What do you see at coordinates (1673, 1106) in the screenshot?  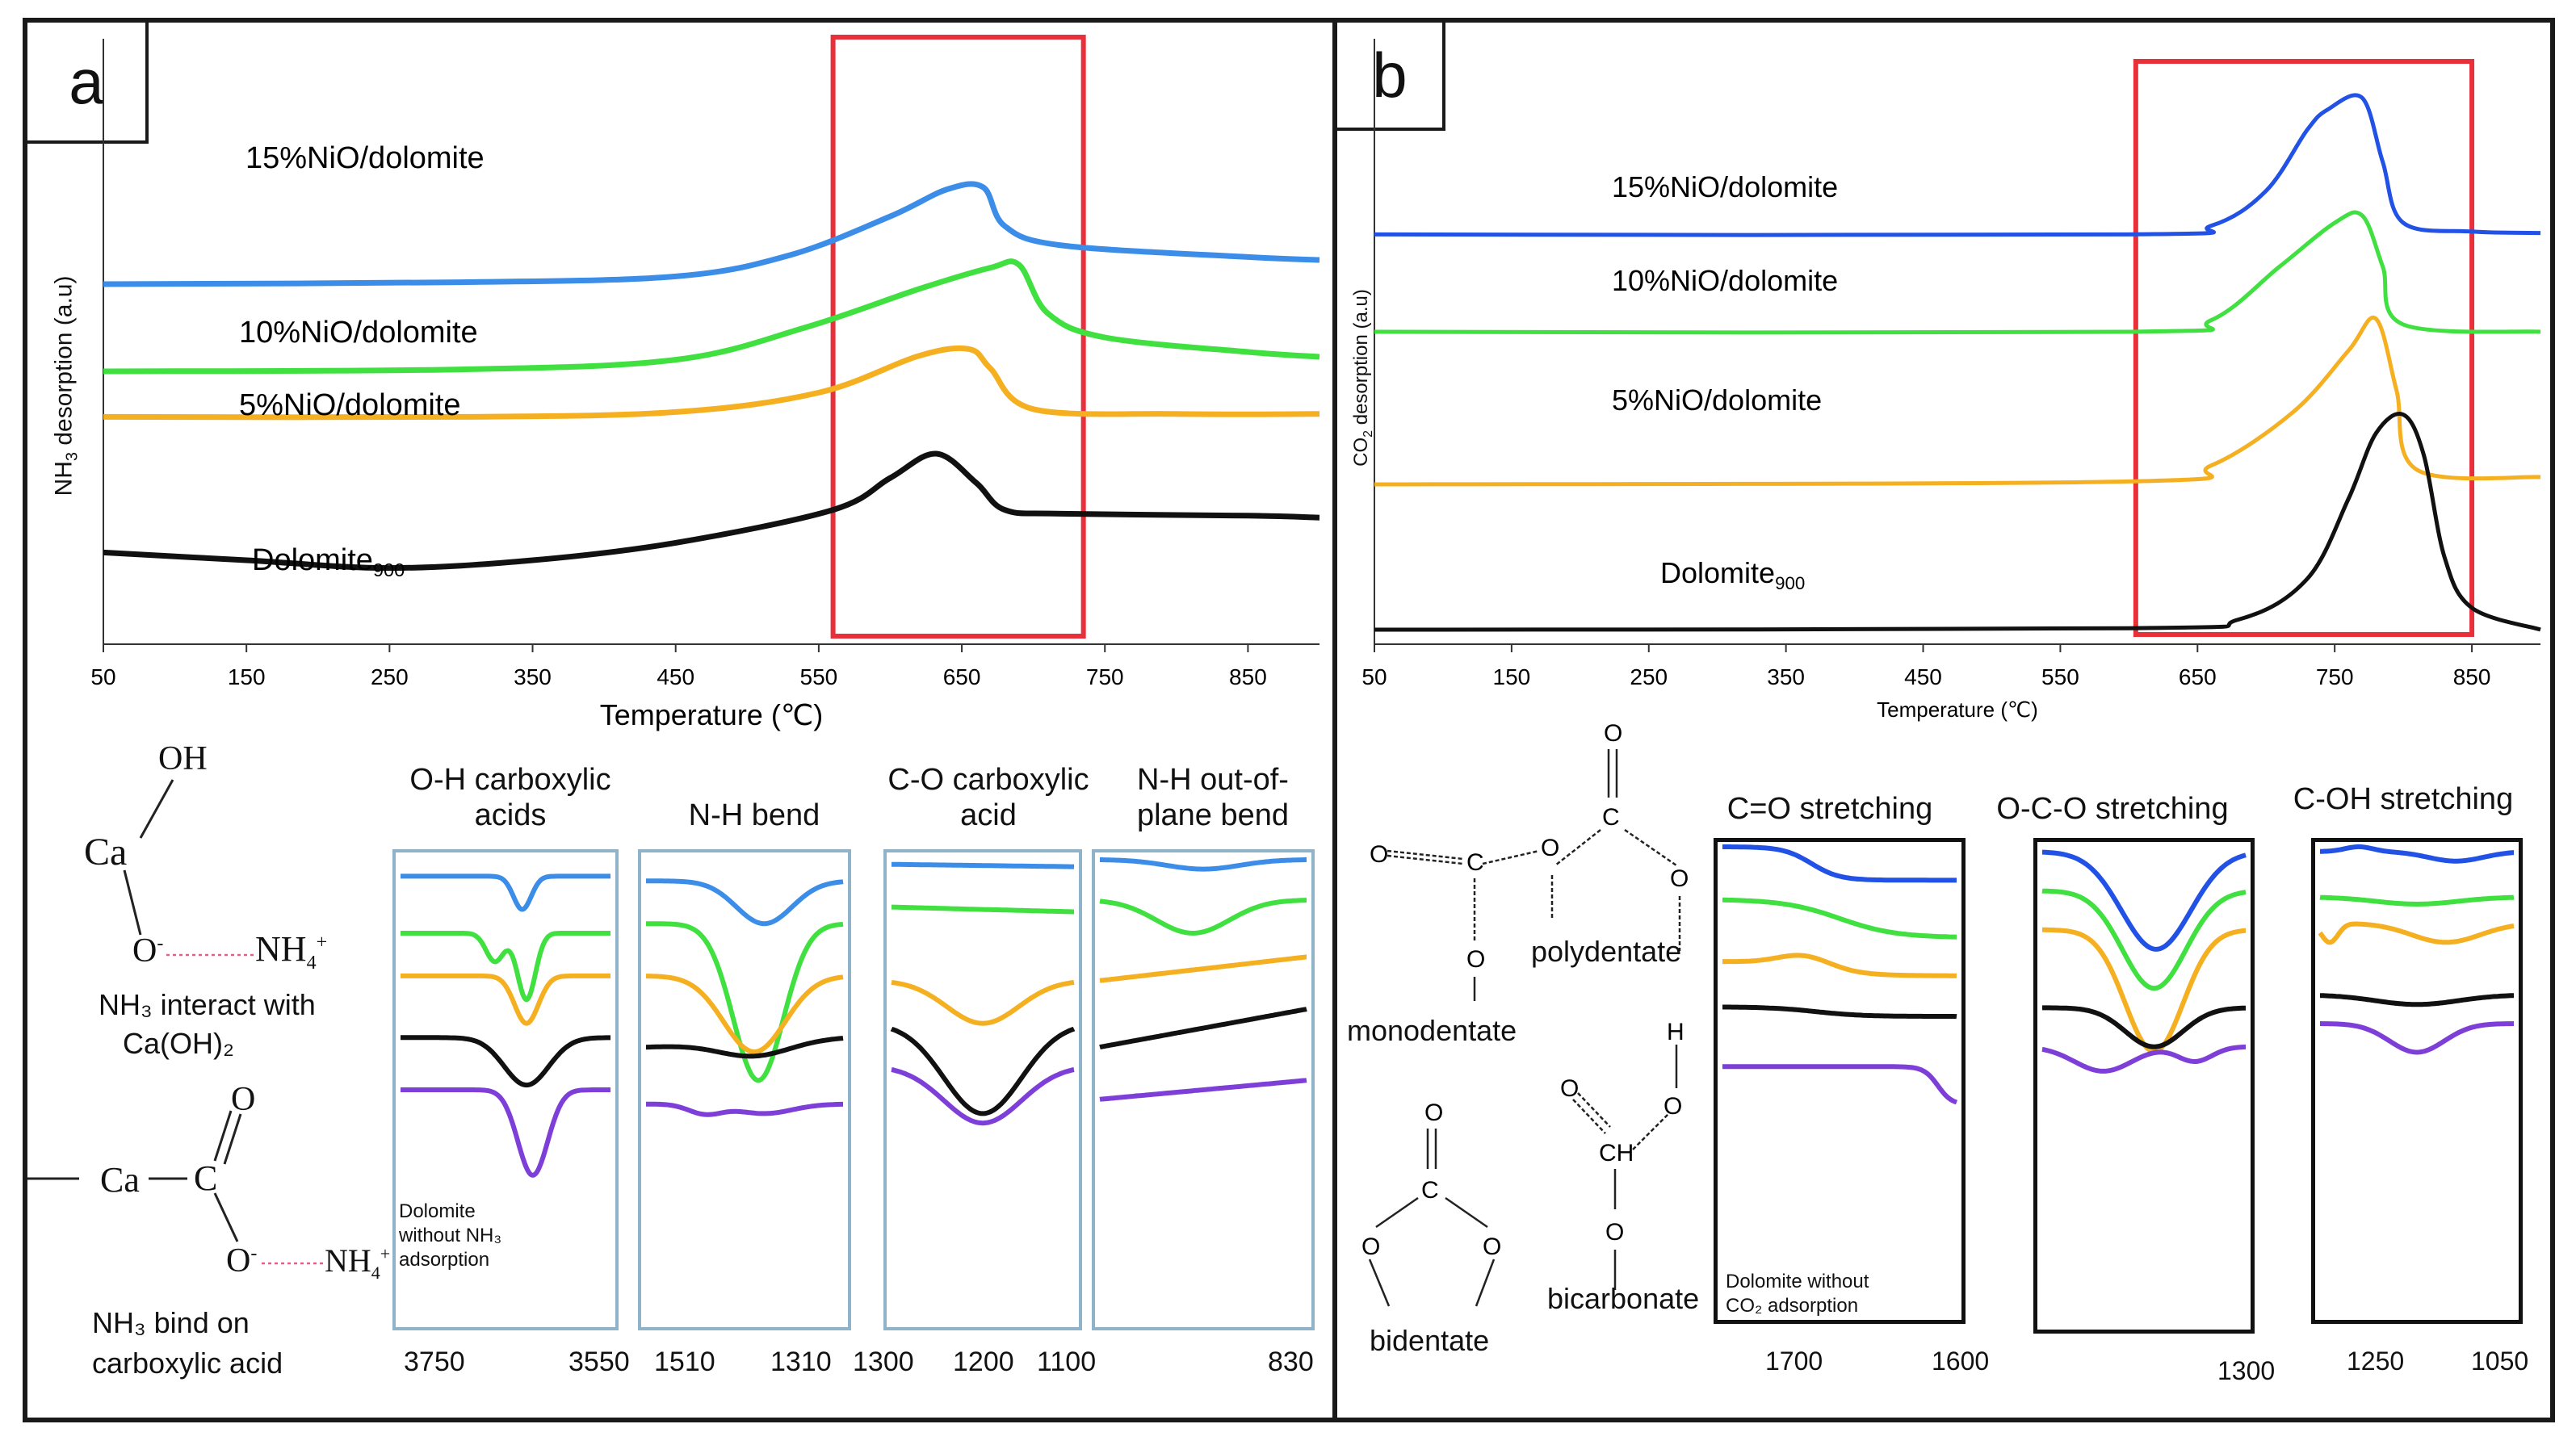 I see `chem-b-o10: O` at bounding box center [1673, 1106].